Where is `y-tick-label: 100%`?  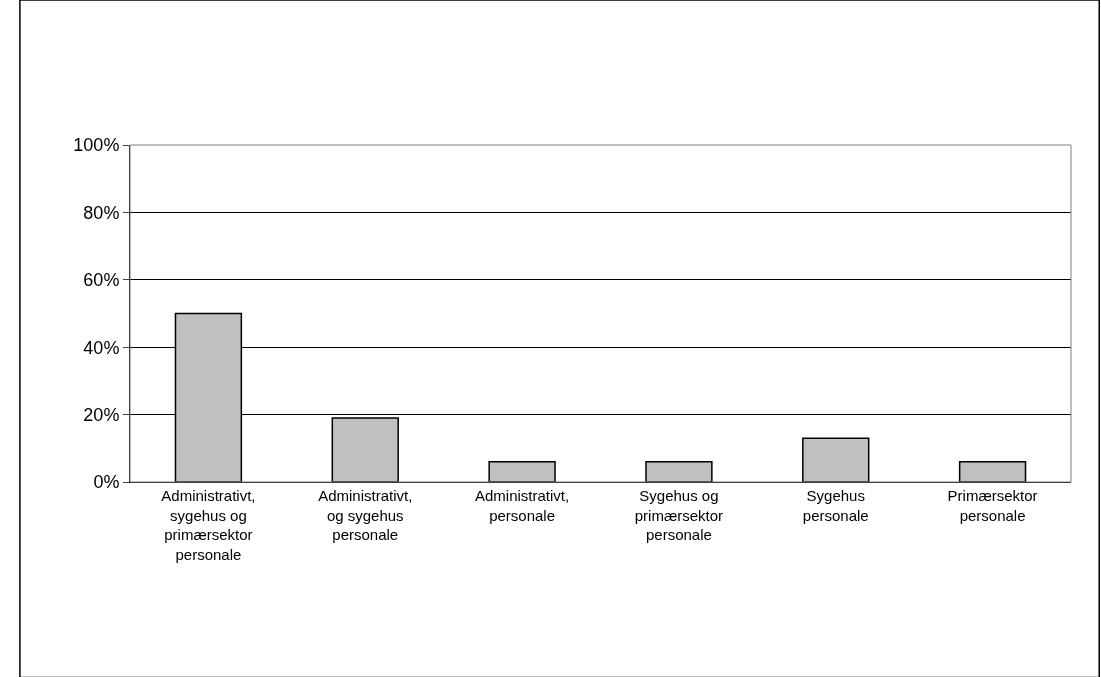 y-tick-label: 100% is located at coordinates (96, 145).